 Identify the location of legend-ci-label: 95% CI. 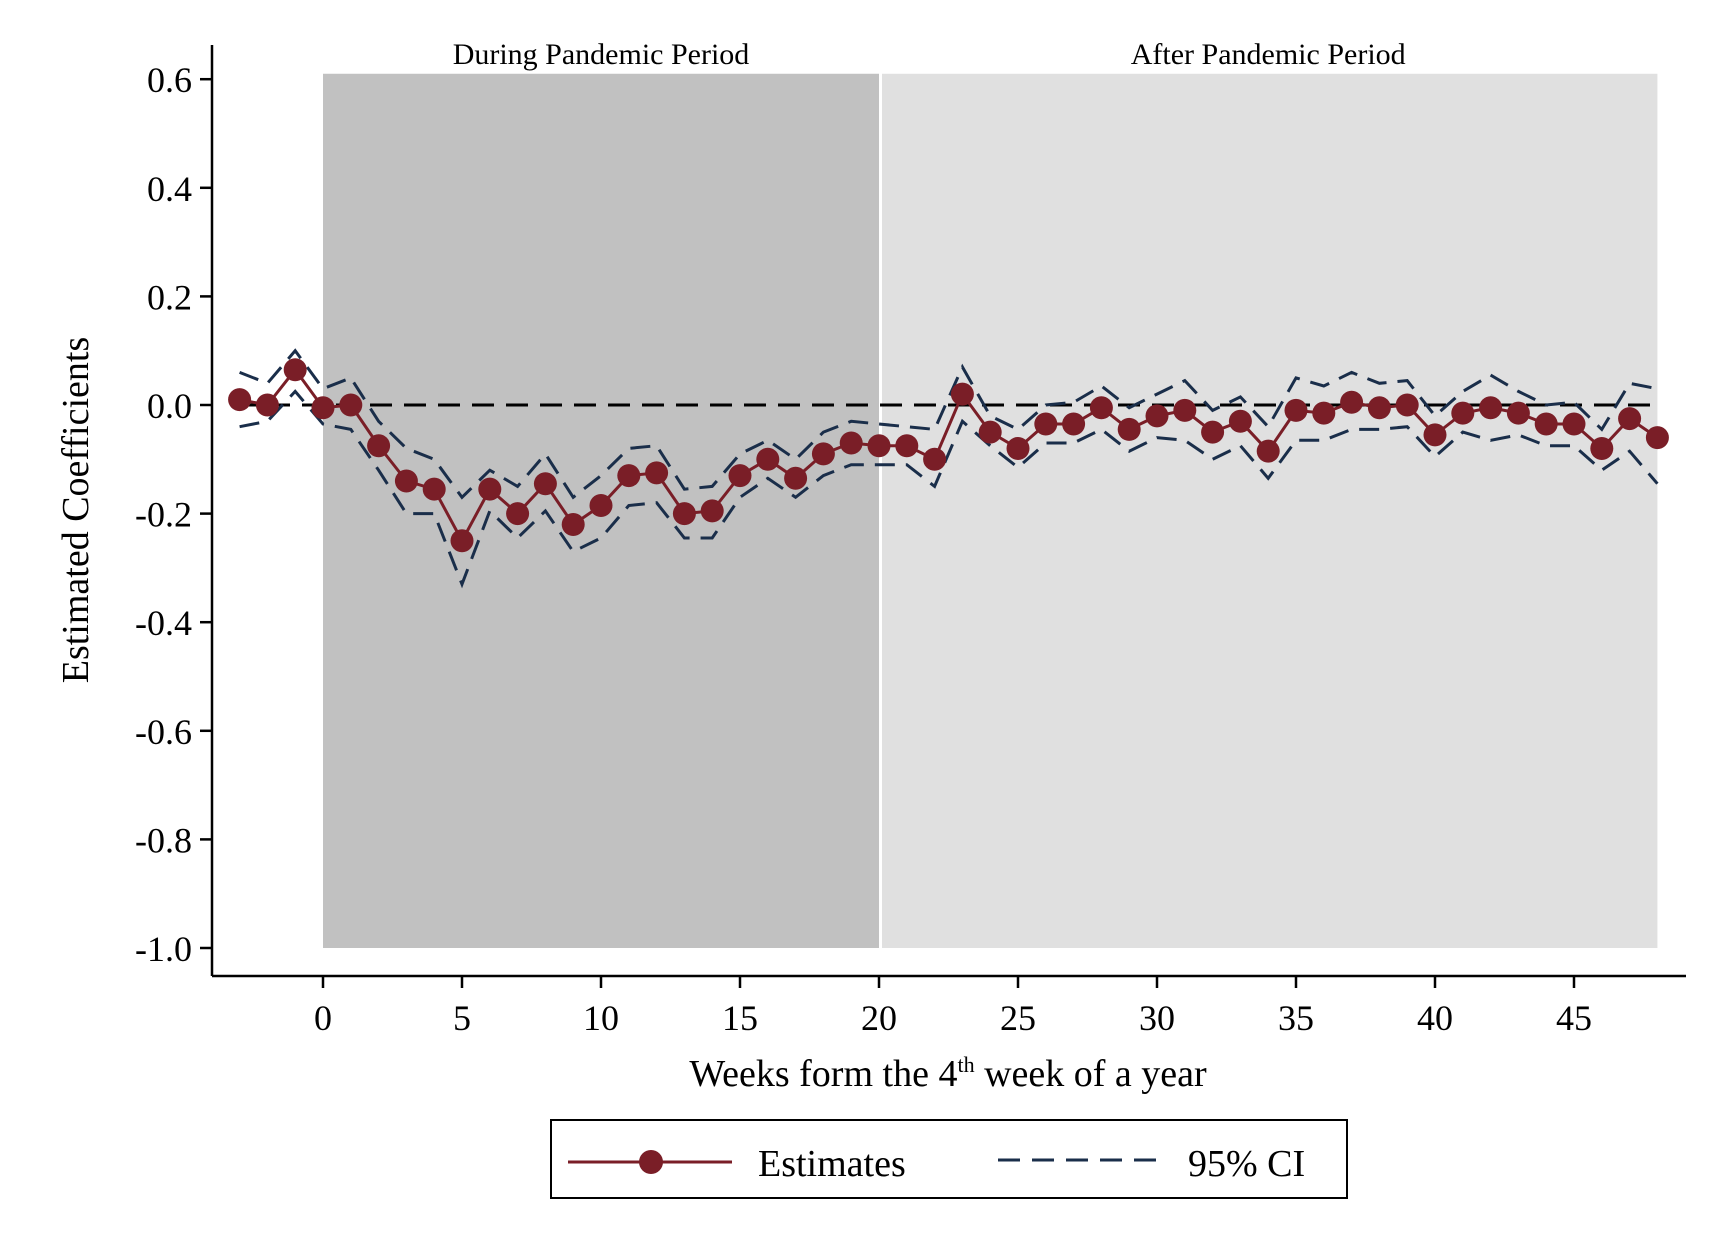
(1246, 1164).